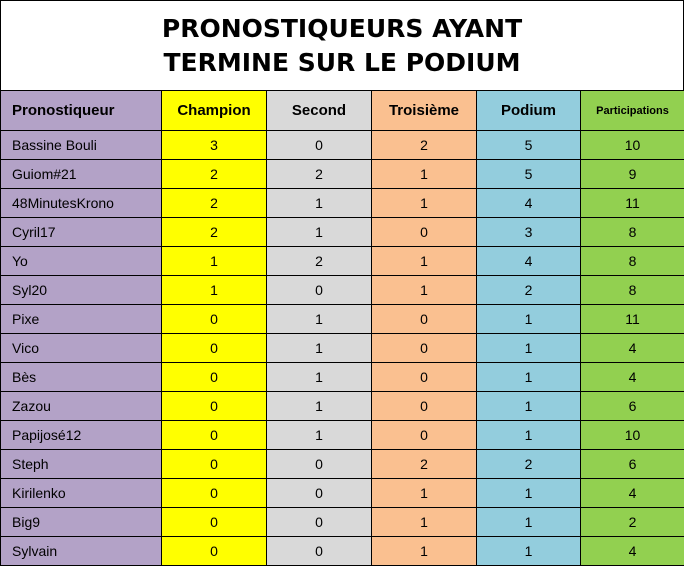  I want to click on table-row: Papijosé12 0 1 0 1 10, so click(342, 435).